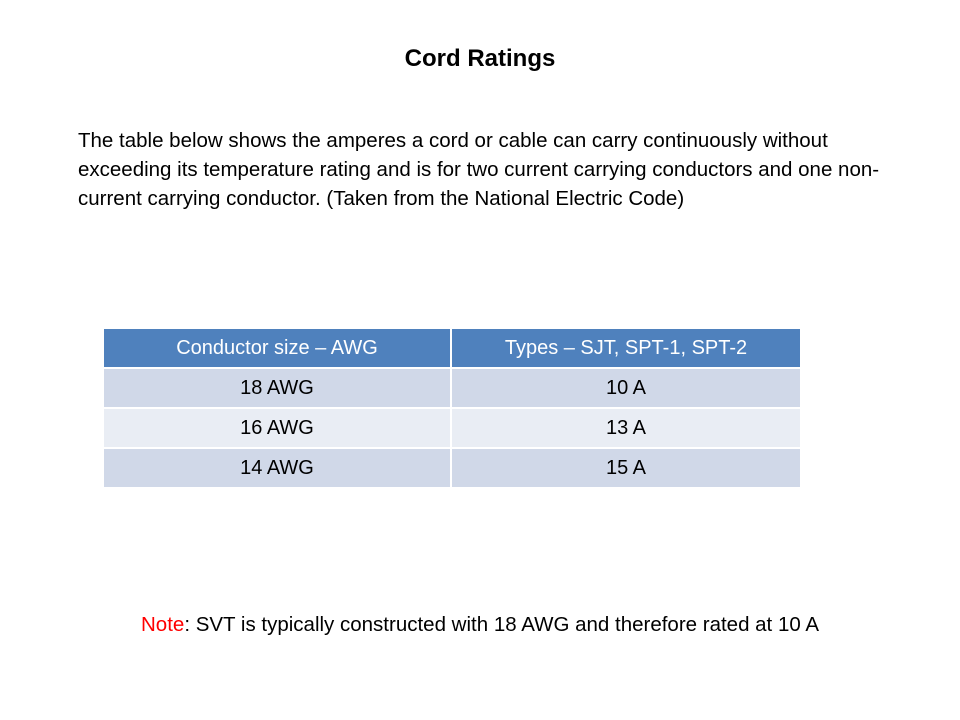  What do you see at coordinates (625, 388) in the screenshot?
I see `ampere-rating-cell: 10 A` at bounding box center [625, 388].